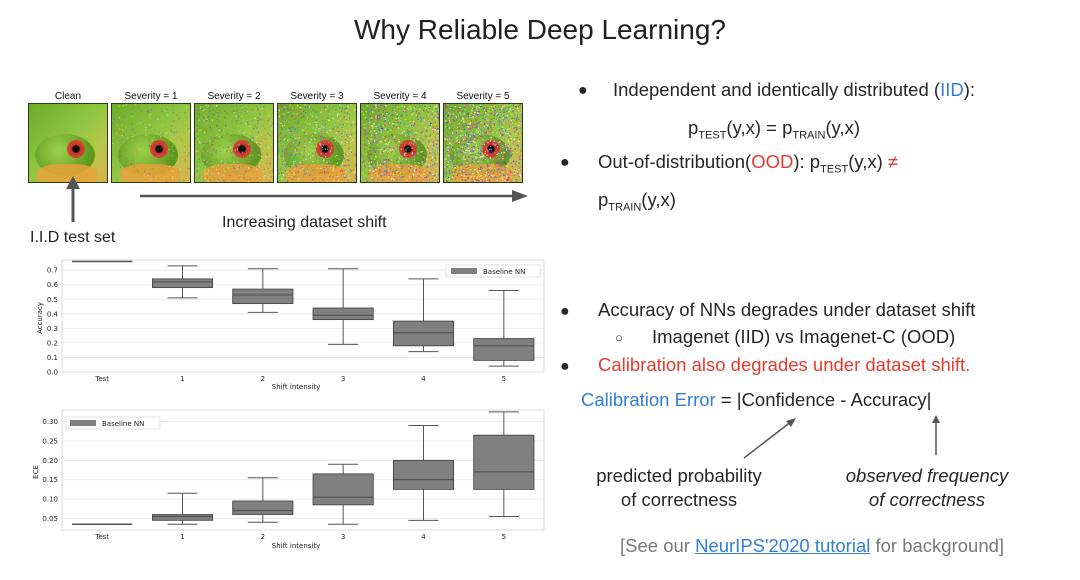  Describe the element at coordinates (603, 199) in the screenshot. I see `ood-p: p` at that location.